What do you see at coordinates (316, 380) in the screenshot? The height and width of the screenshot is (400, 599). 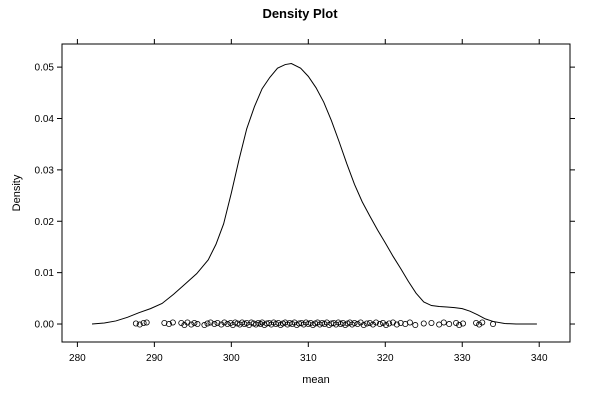 I see `x-axis-label: mean` at bounding box center [316, 380].